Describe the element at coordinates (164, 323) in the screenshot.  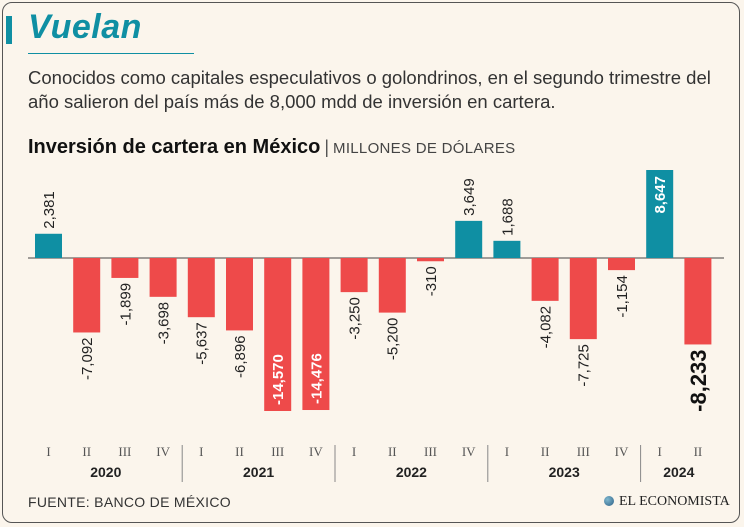
I see `value-label: -3,698` at that location.